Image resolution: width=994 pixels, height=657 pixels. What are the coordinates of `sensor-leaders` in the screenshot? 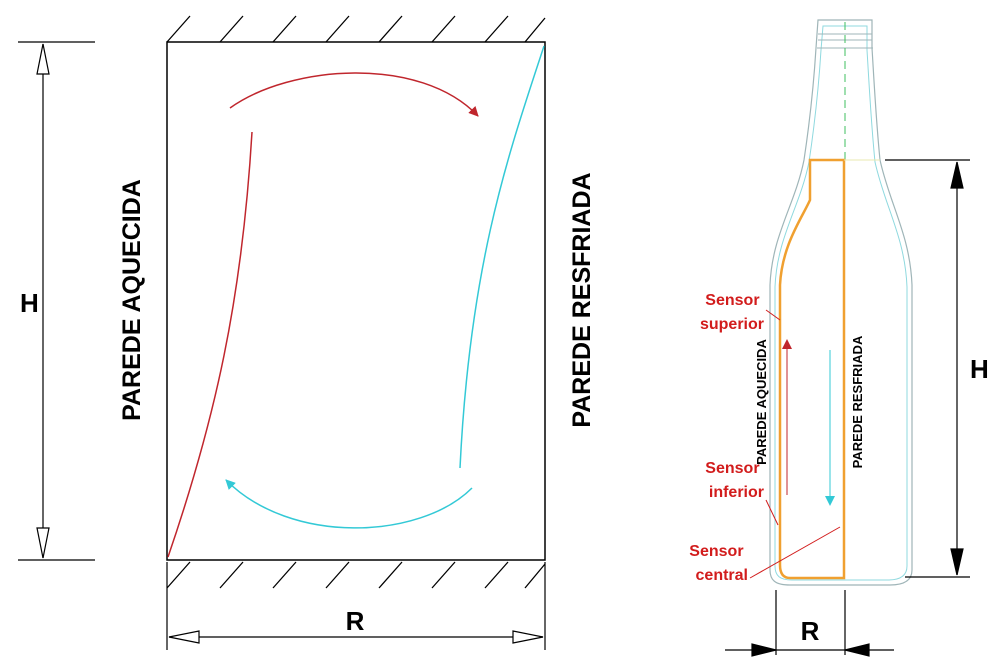 It's located at (795, 444).